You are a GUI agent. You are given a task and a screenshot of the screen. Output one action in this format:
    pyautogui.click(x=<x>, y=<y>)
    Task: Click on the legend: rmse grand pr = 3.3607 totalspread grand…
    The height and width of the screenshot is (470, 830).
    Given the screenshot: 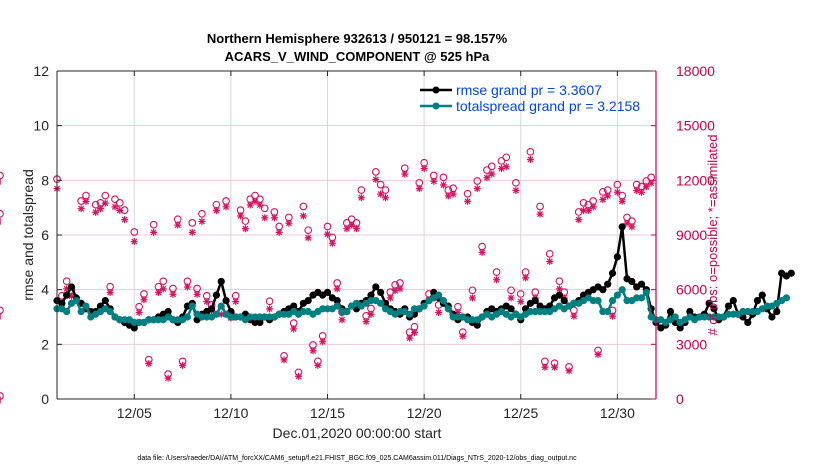 What is the action you would take?
    pyautogui.click(x=530, y=98)
    